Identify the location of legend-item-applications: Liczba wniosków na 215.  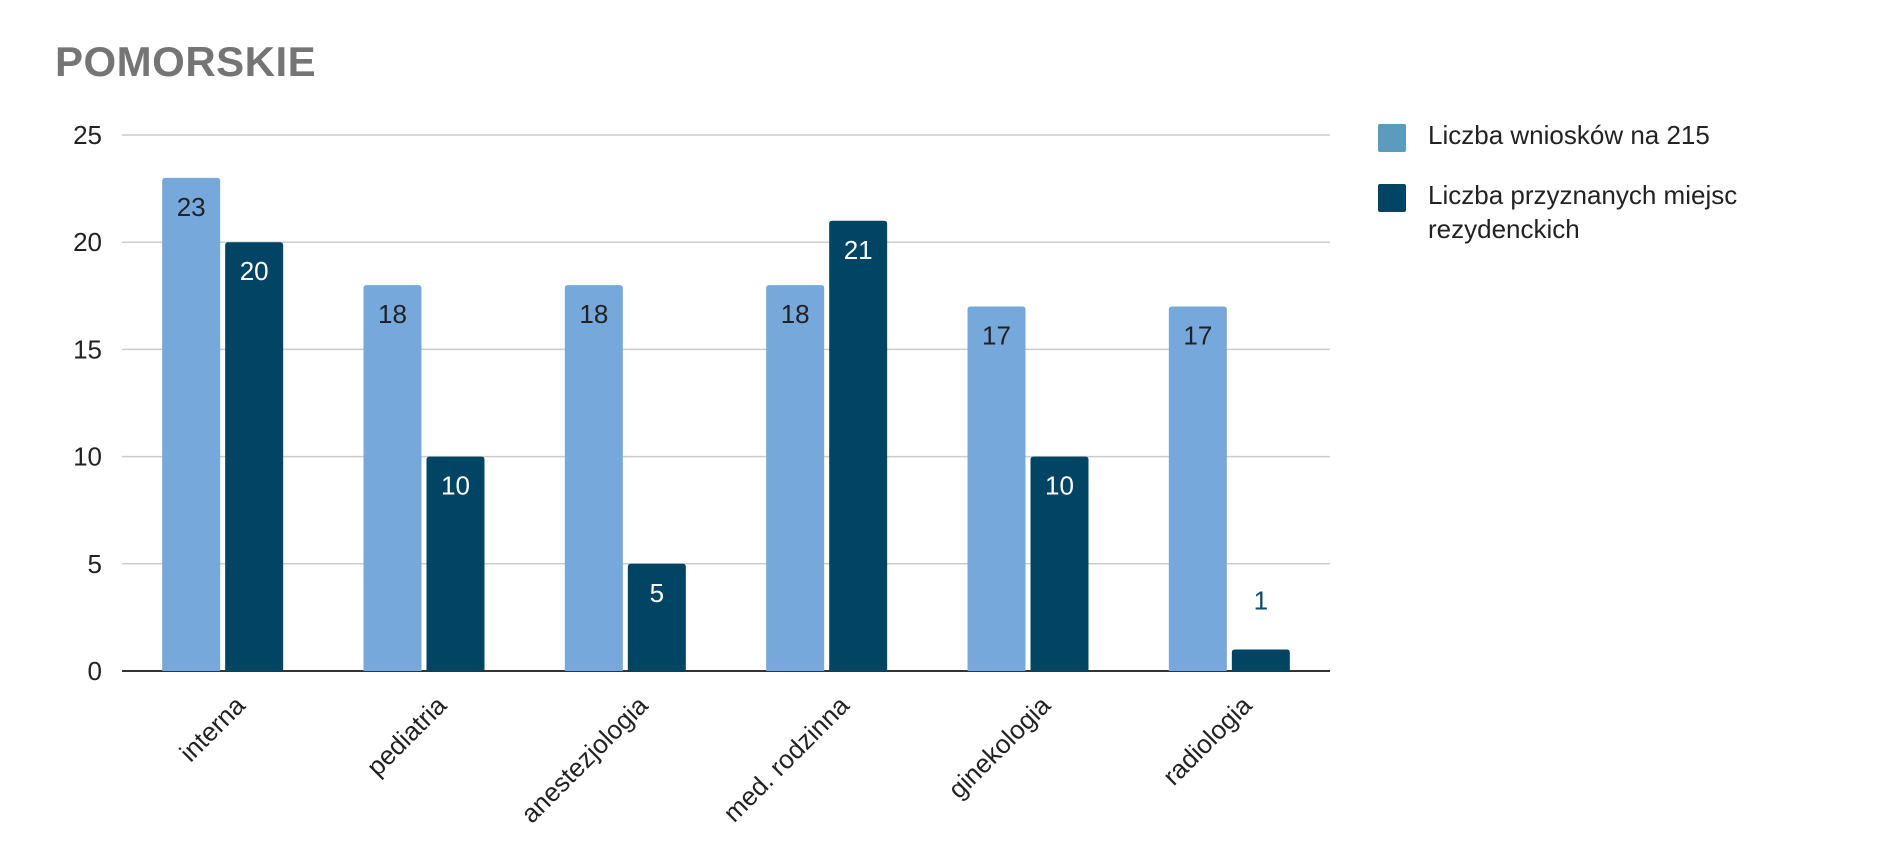
(1618, 135).